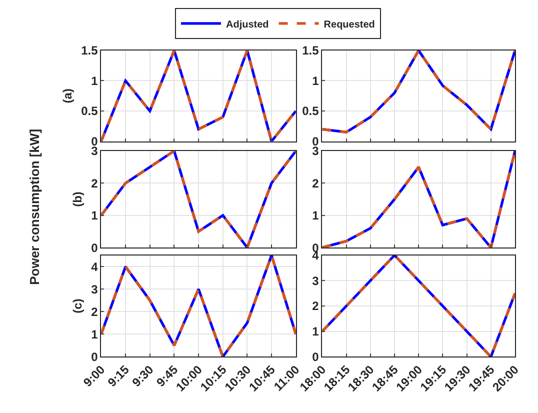 The width and height of the screenshot is (538, 413). I want to click on y-axis-title: (a), so click(67, 96).